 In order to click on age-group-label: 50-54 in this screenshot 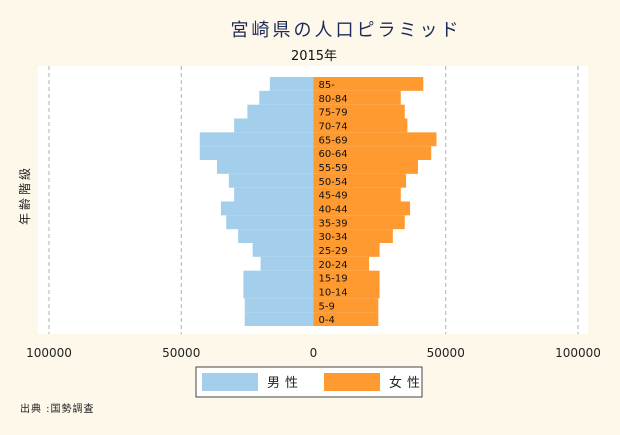, I will do `click(333, 182)`.